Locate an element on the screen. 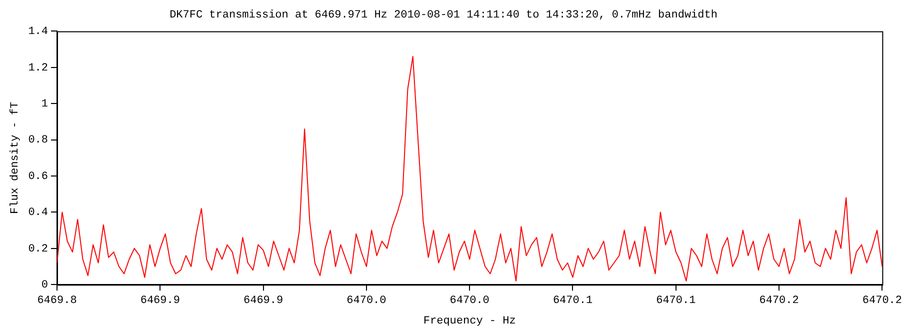  y-tick-label: 0.6 is located at coordinates (38, 176).